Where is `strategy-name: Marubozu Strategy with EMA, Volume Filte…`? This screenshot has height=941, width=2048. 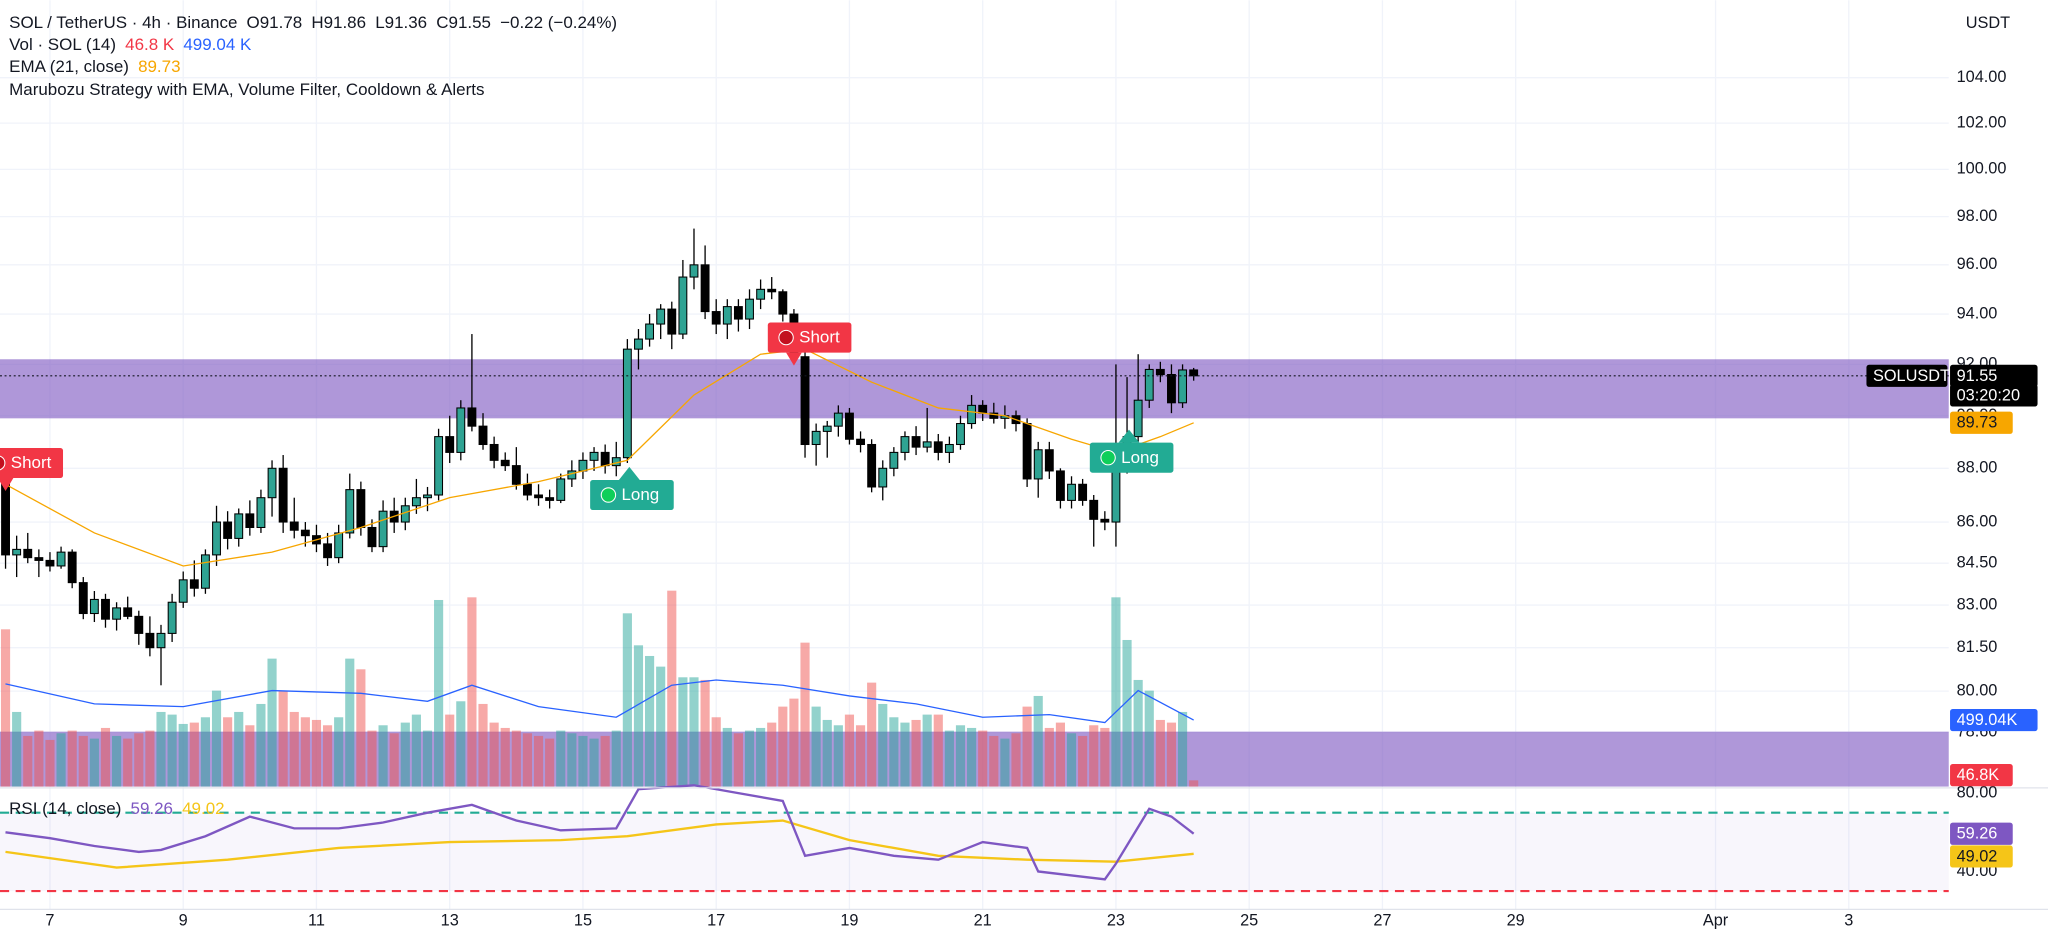 strategy-name: Marubozu Strategy with EMA, Volume Filte… is located at coordinates (246, 89).